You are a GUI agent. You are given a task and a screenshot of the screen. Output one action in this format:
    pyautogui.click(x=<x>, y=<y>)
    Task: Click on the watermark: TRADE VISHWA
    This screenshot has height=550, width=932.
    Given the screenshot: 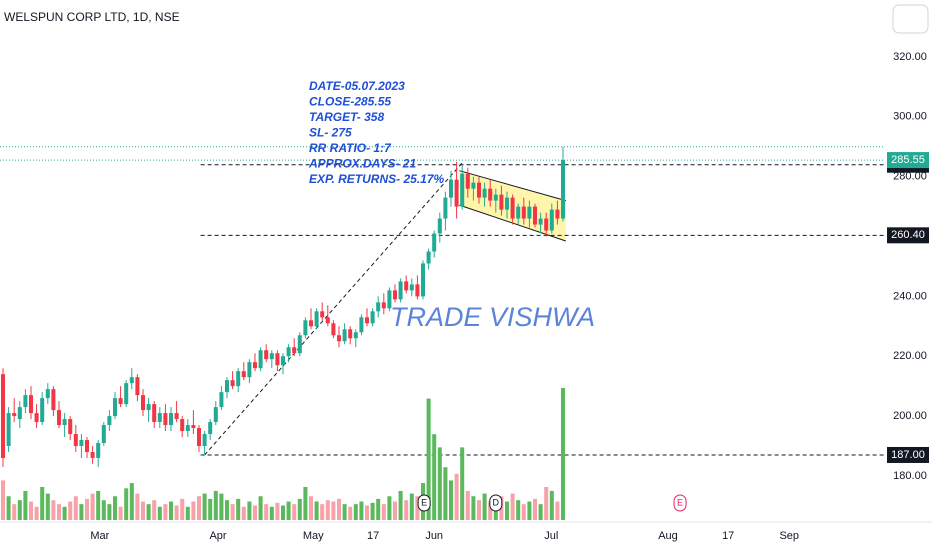 What is the action you would take?
    pyautogui.click(x=492, y=317)
    